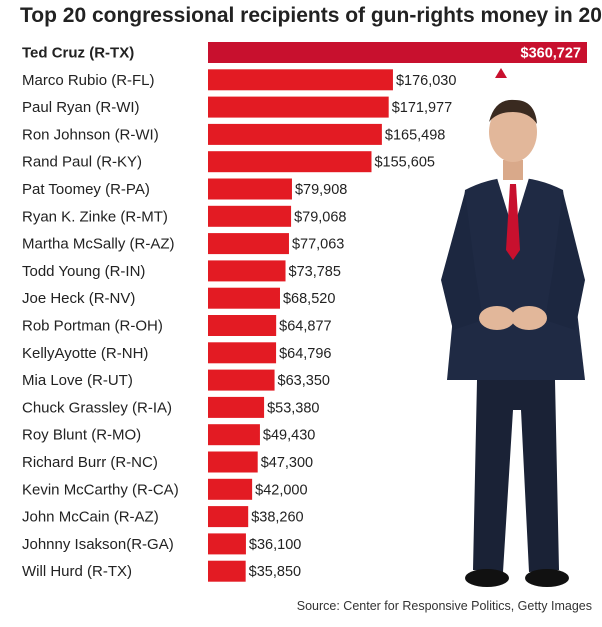 This screenshot has height=627, width=602. I want to click on bar-value-label: $63,350, so click(304, 381).